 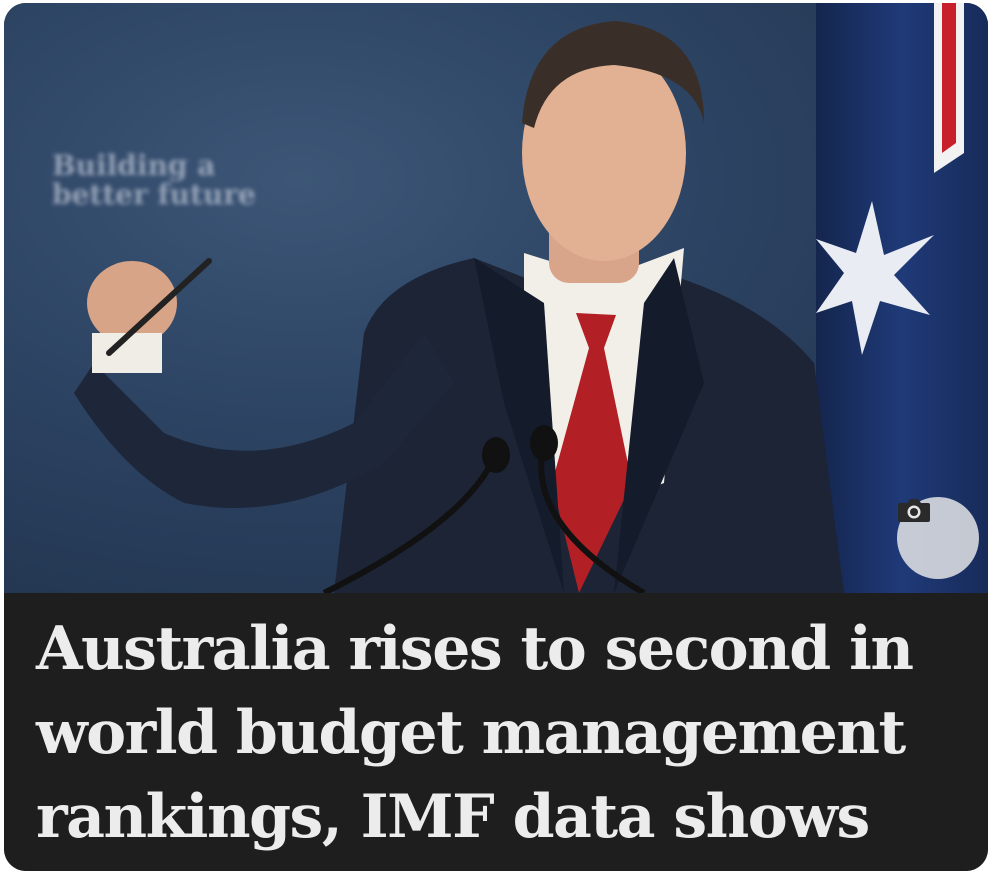 What do you see at coordinates (902, 298) in the screenshot?
I see `australian-flag` at bounding box center [902, 298].